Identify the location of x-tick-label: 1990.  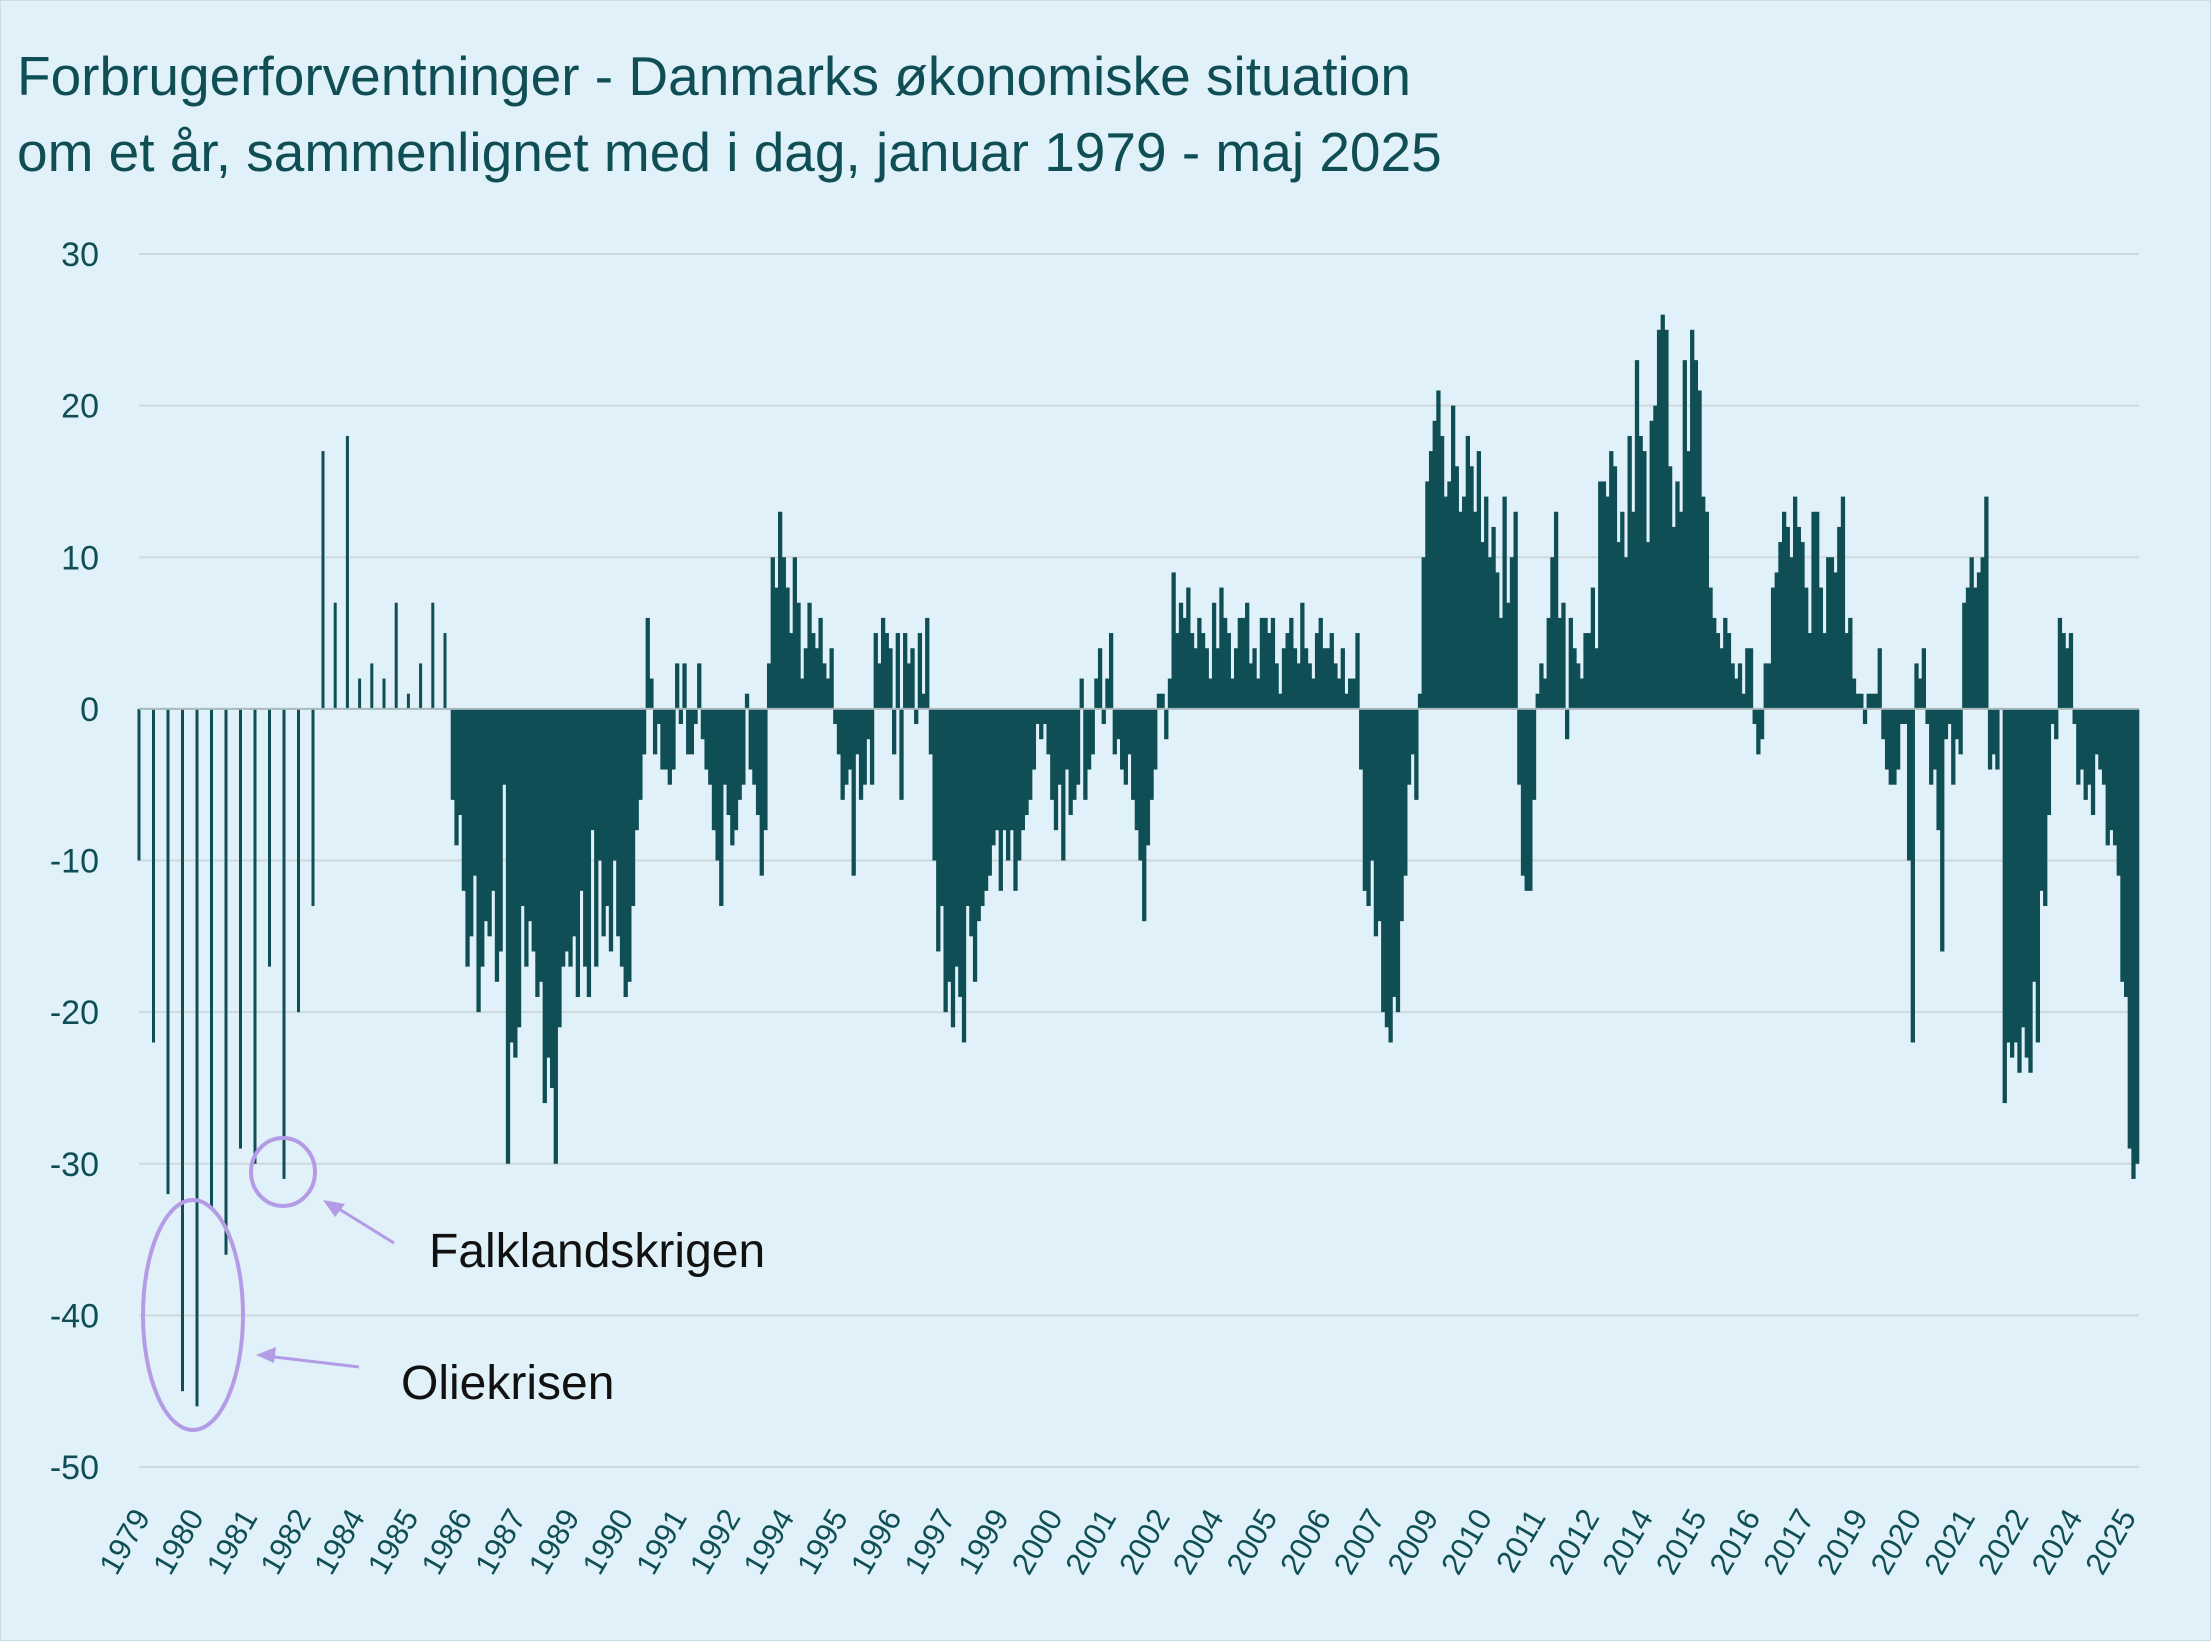
(607, 1541).